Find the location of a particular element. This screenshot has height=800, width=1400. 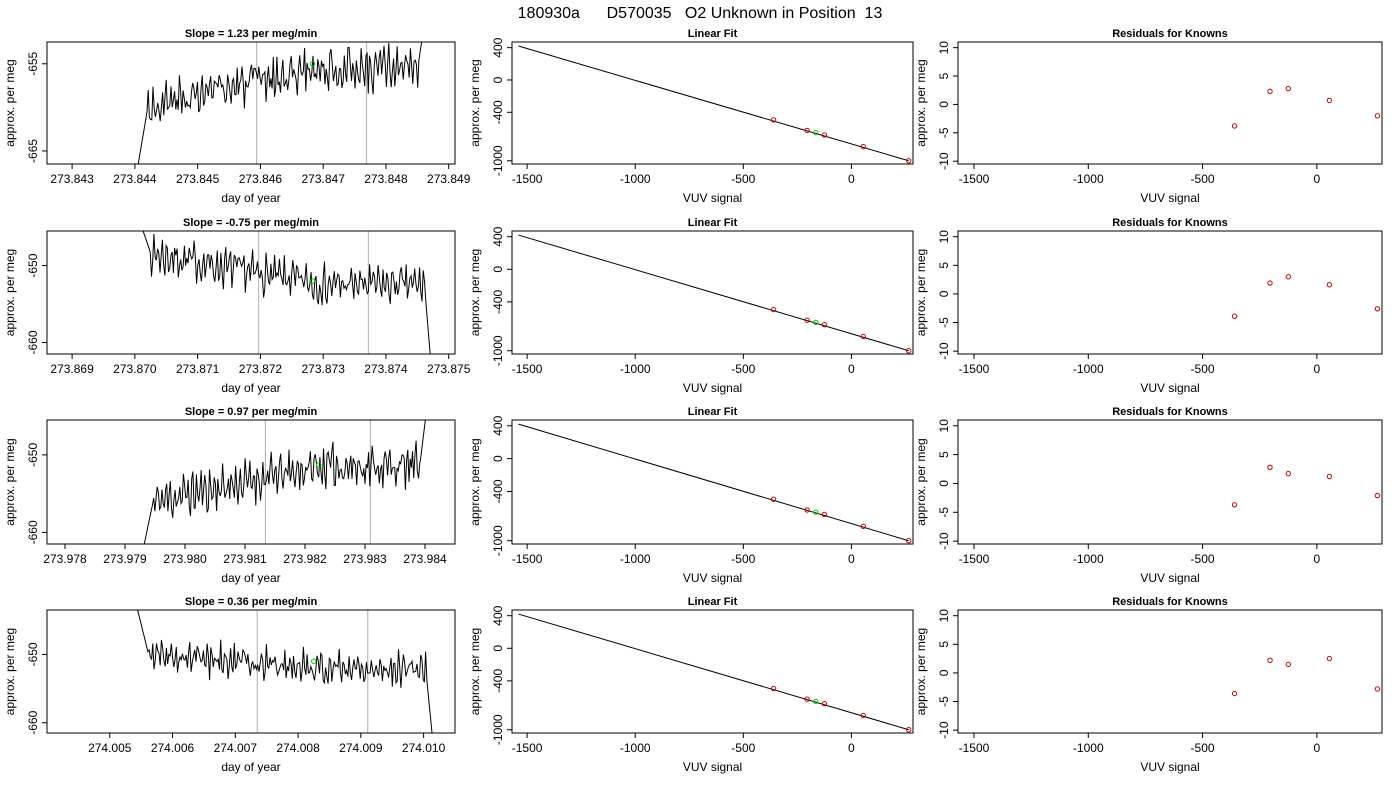

x-tick-label: 273.844 is located at coordinates (135, 179).